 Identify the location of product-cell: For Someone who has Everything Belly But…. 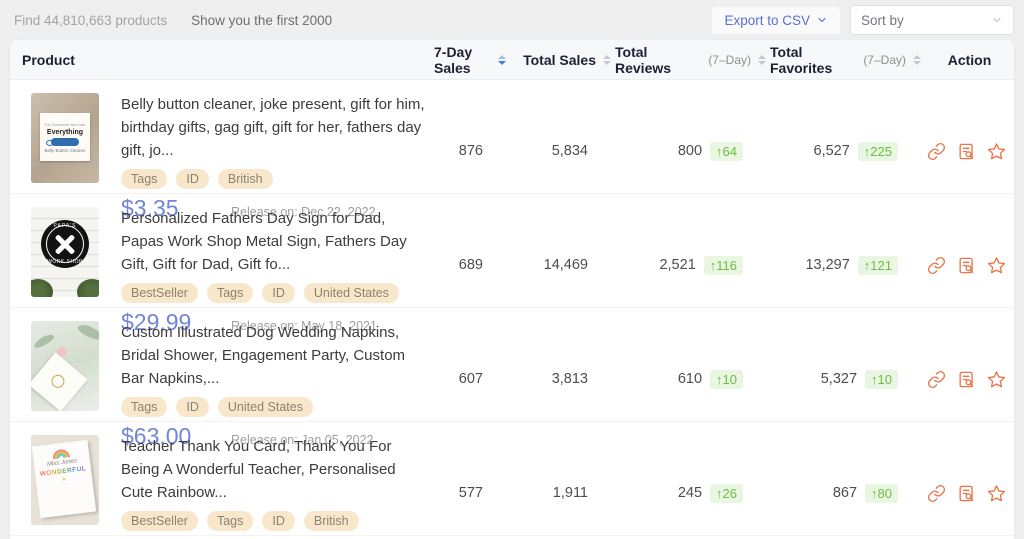
(222, 151).